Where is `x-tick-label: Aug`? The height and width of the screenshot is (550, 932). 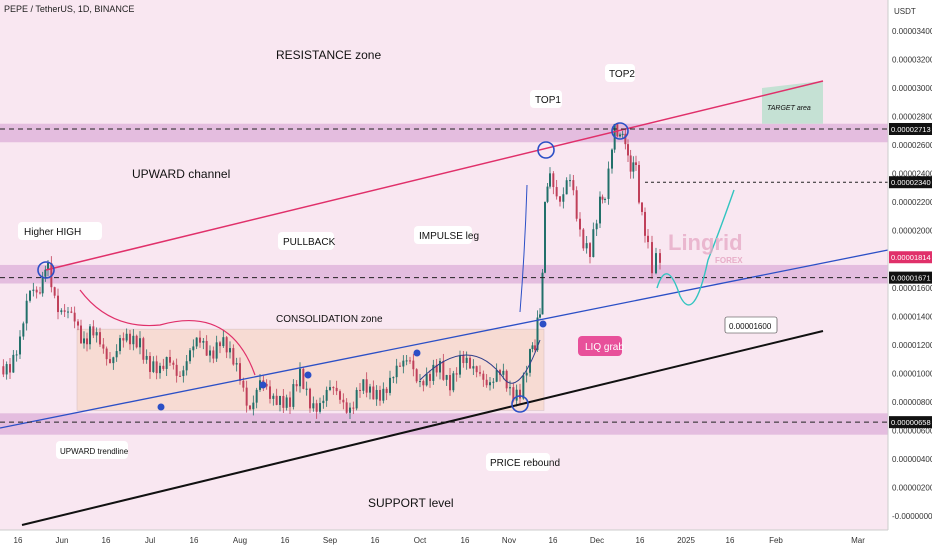
x-tick-label: Aug is located at coordinates (240, 540).